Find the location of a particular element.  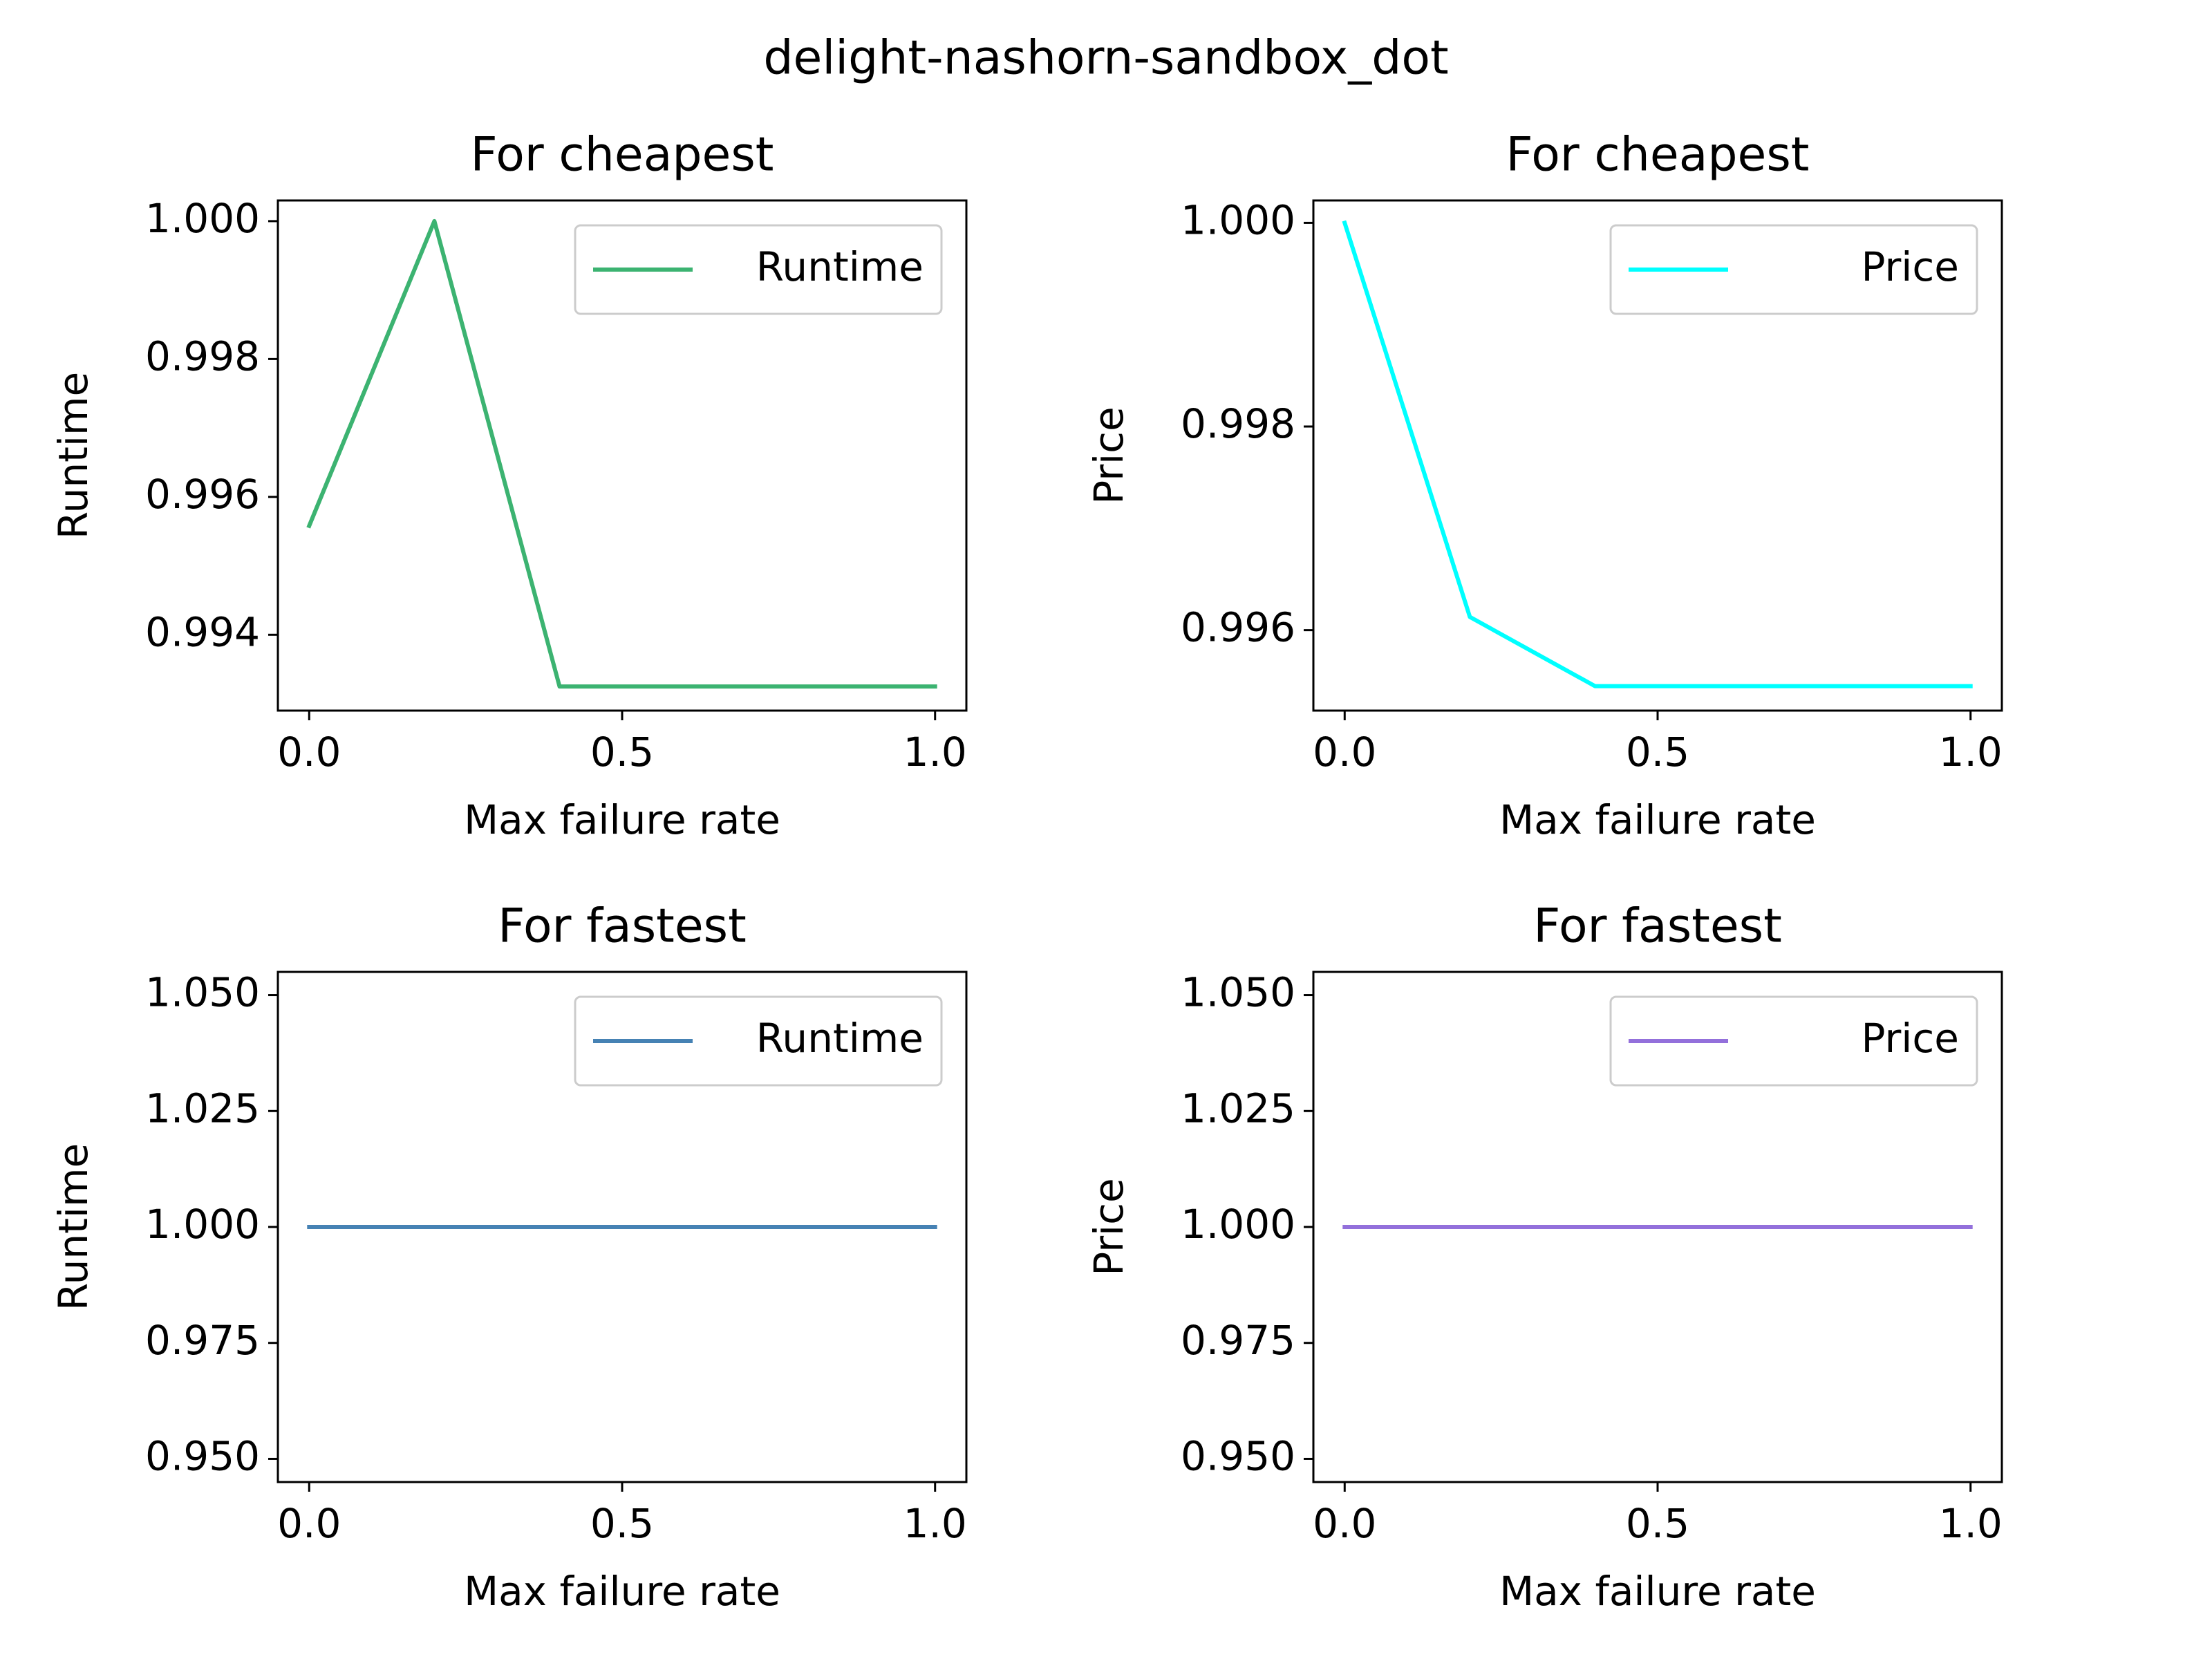

y-tick-label: 0.994 is located at coordinates (202, 631).